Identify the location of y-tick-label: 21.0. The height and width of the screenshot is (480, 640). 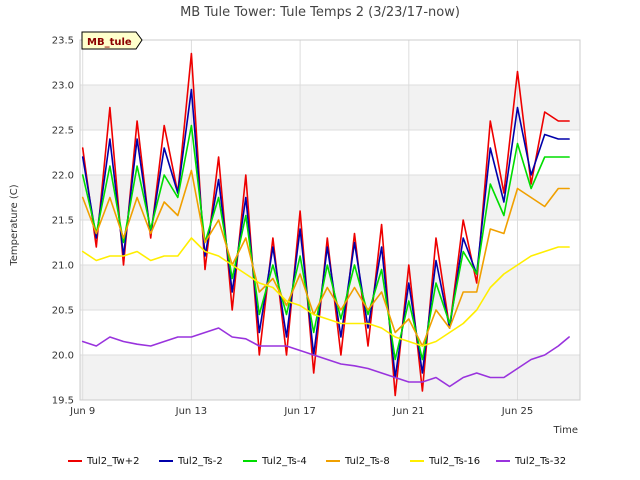
(63, 266).